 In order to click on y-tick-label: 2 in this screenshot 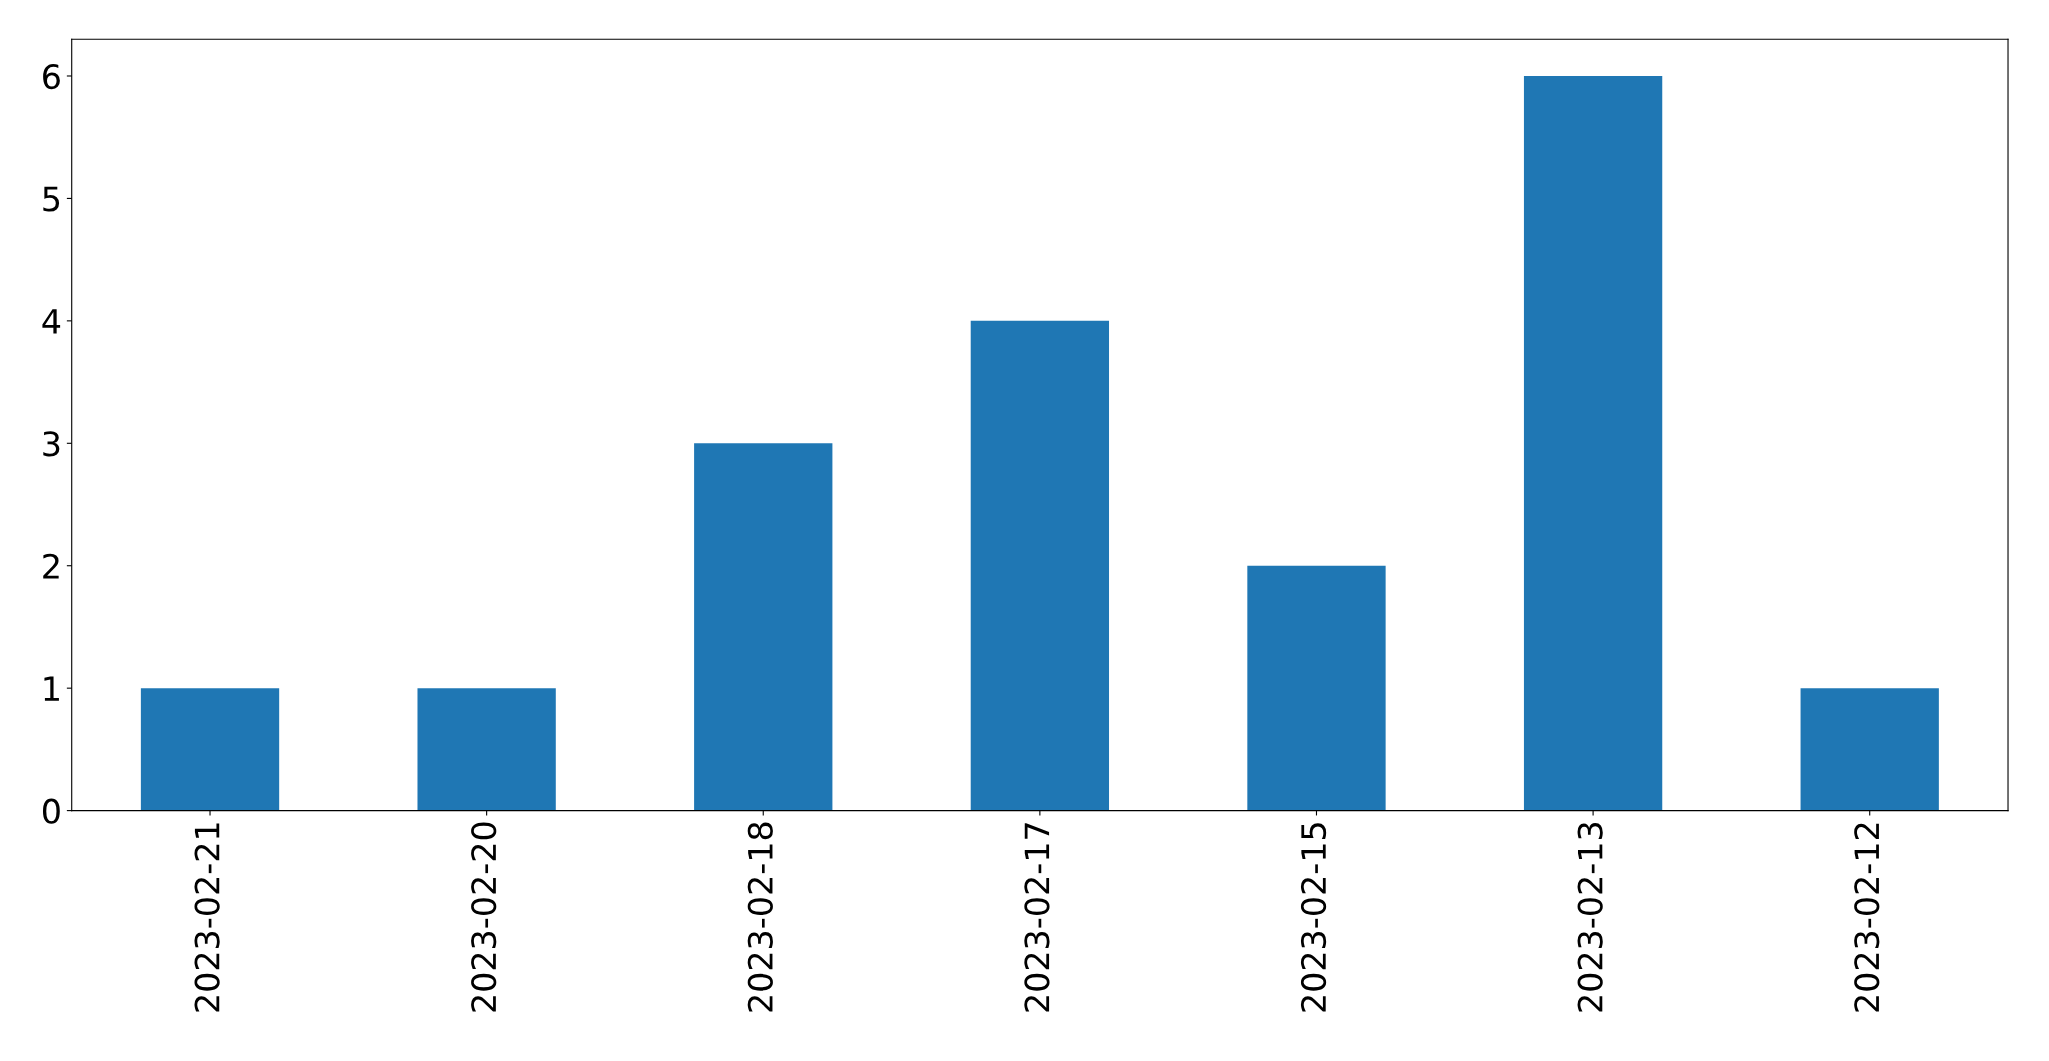, I will do `click(51, 566)`.